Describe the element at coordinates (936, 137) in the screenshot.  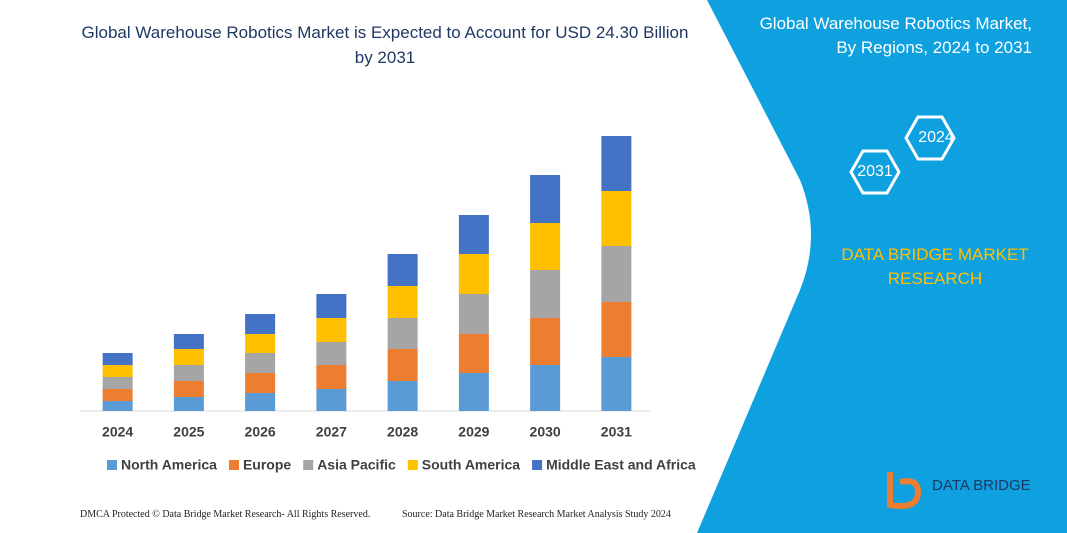
I see `hex-label: 2024` at that location.